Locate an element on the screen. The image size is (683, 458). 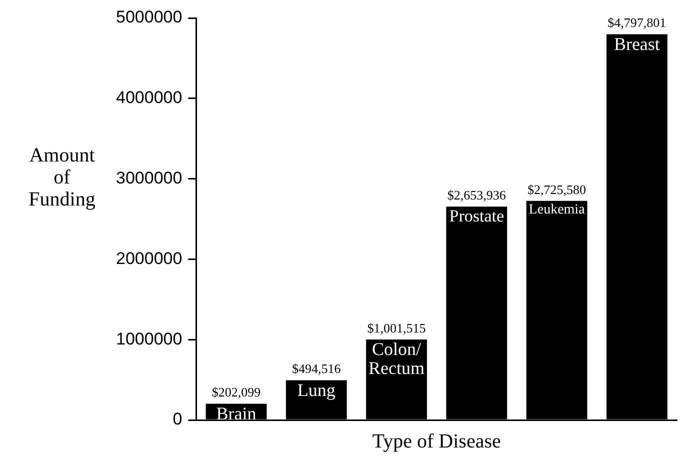
y-tick-label: 2000000 is located at coordinates (149, 258).